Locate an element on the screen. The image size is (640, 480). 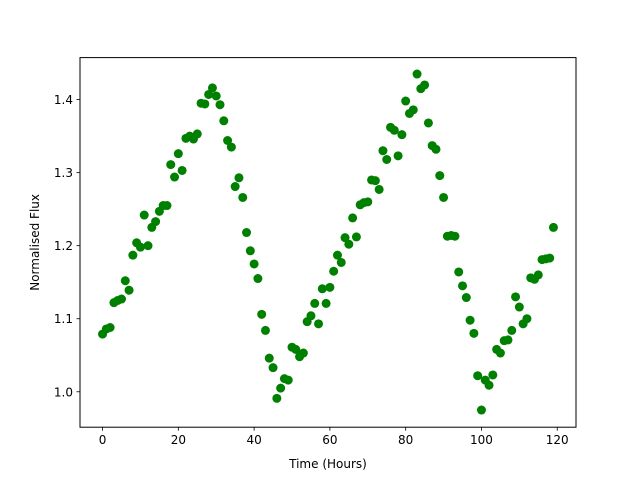
x-tick-label: 80 is located at coordinates (405, 440).